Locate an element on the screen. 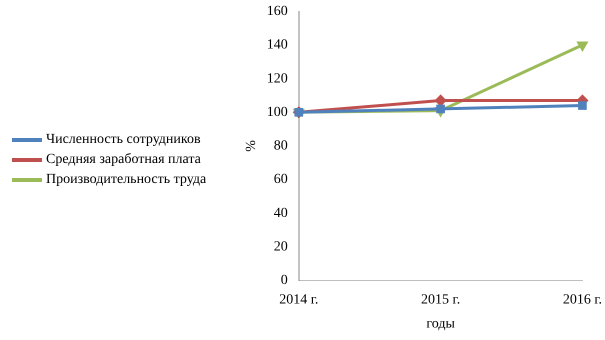  y-tick-label: 80 is located at coordinates (281, 146).